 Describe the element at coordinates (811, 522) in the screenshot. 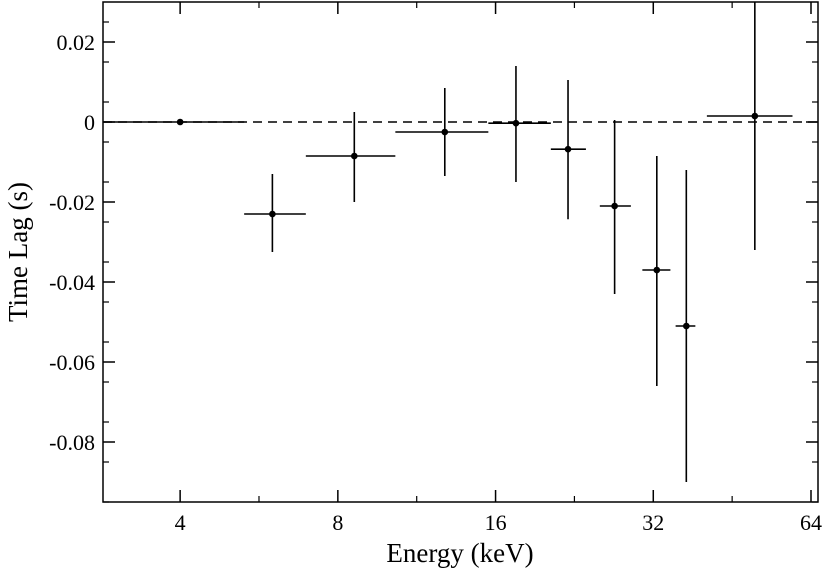

I see `x-tick-label: 64` at that location.